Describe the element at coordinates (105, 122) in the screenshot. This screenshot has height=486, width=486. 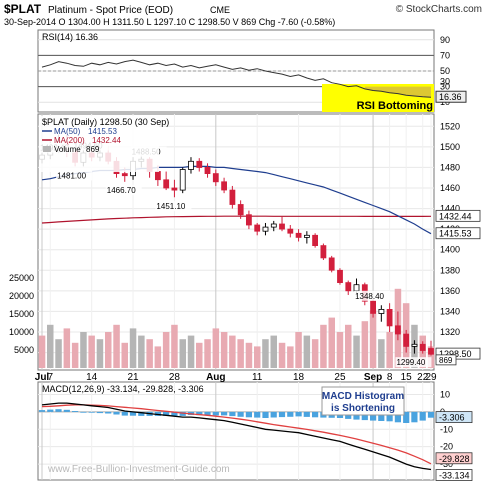
I see `price-legend-title: $PLAT (Daily) 1298.50 (30 Sep)` at that location.